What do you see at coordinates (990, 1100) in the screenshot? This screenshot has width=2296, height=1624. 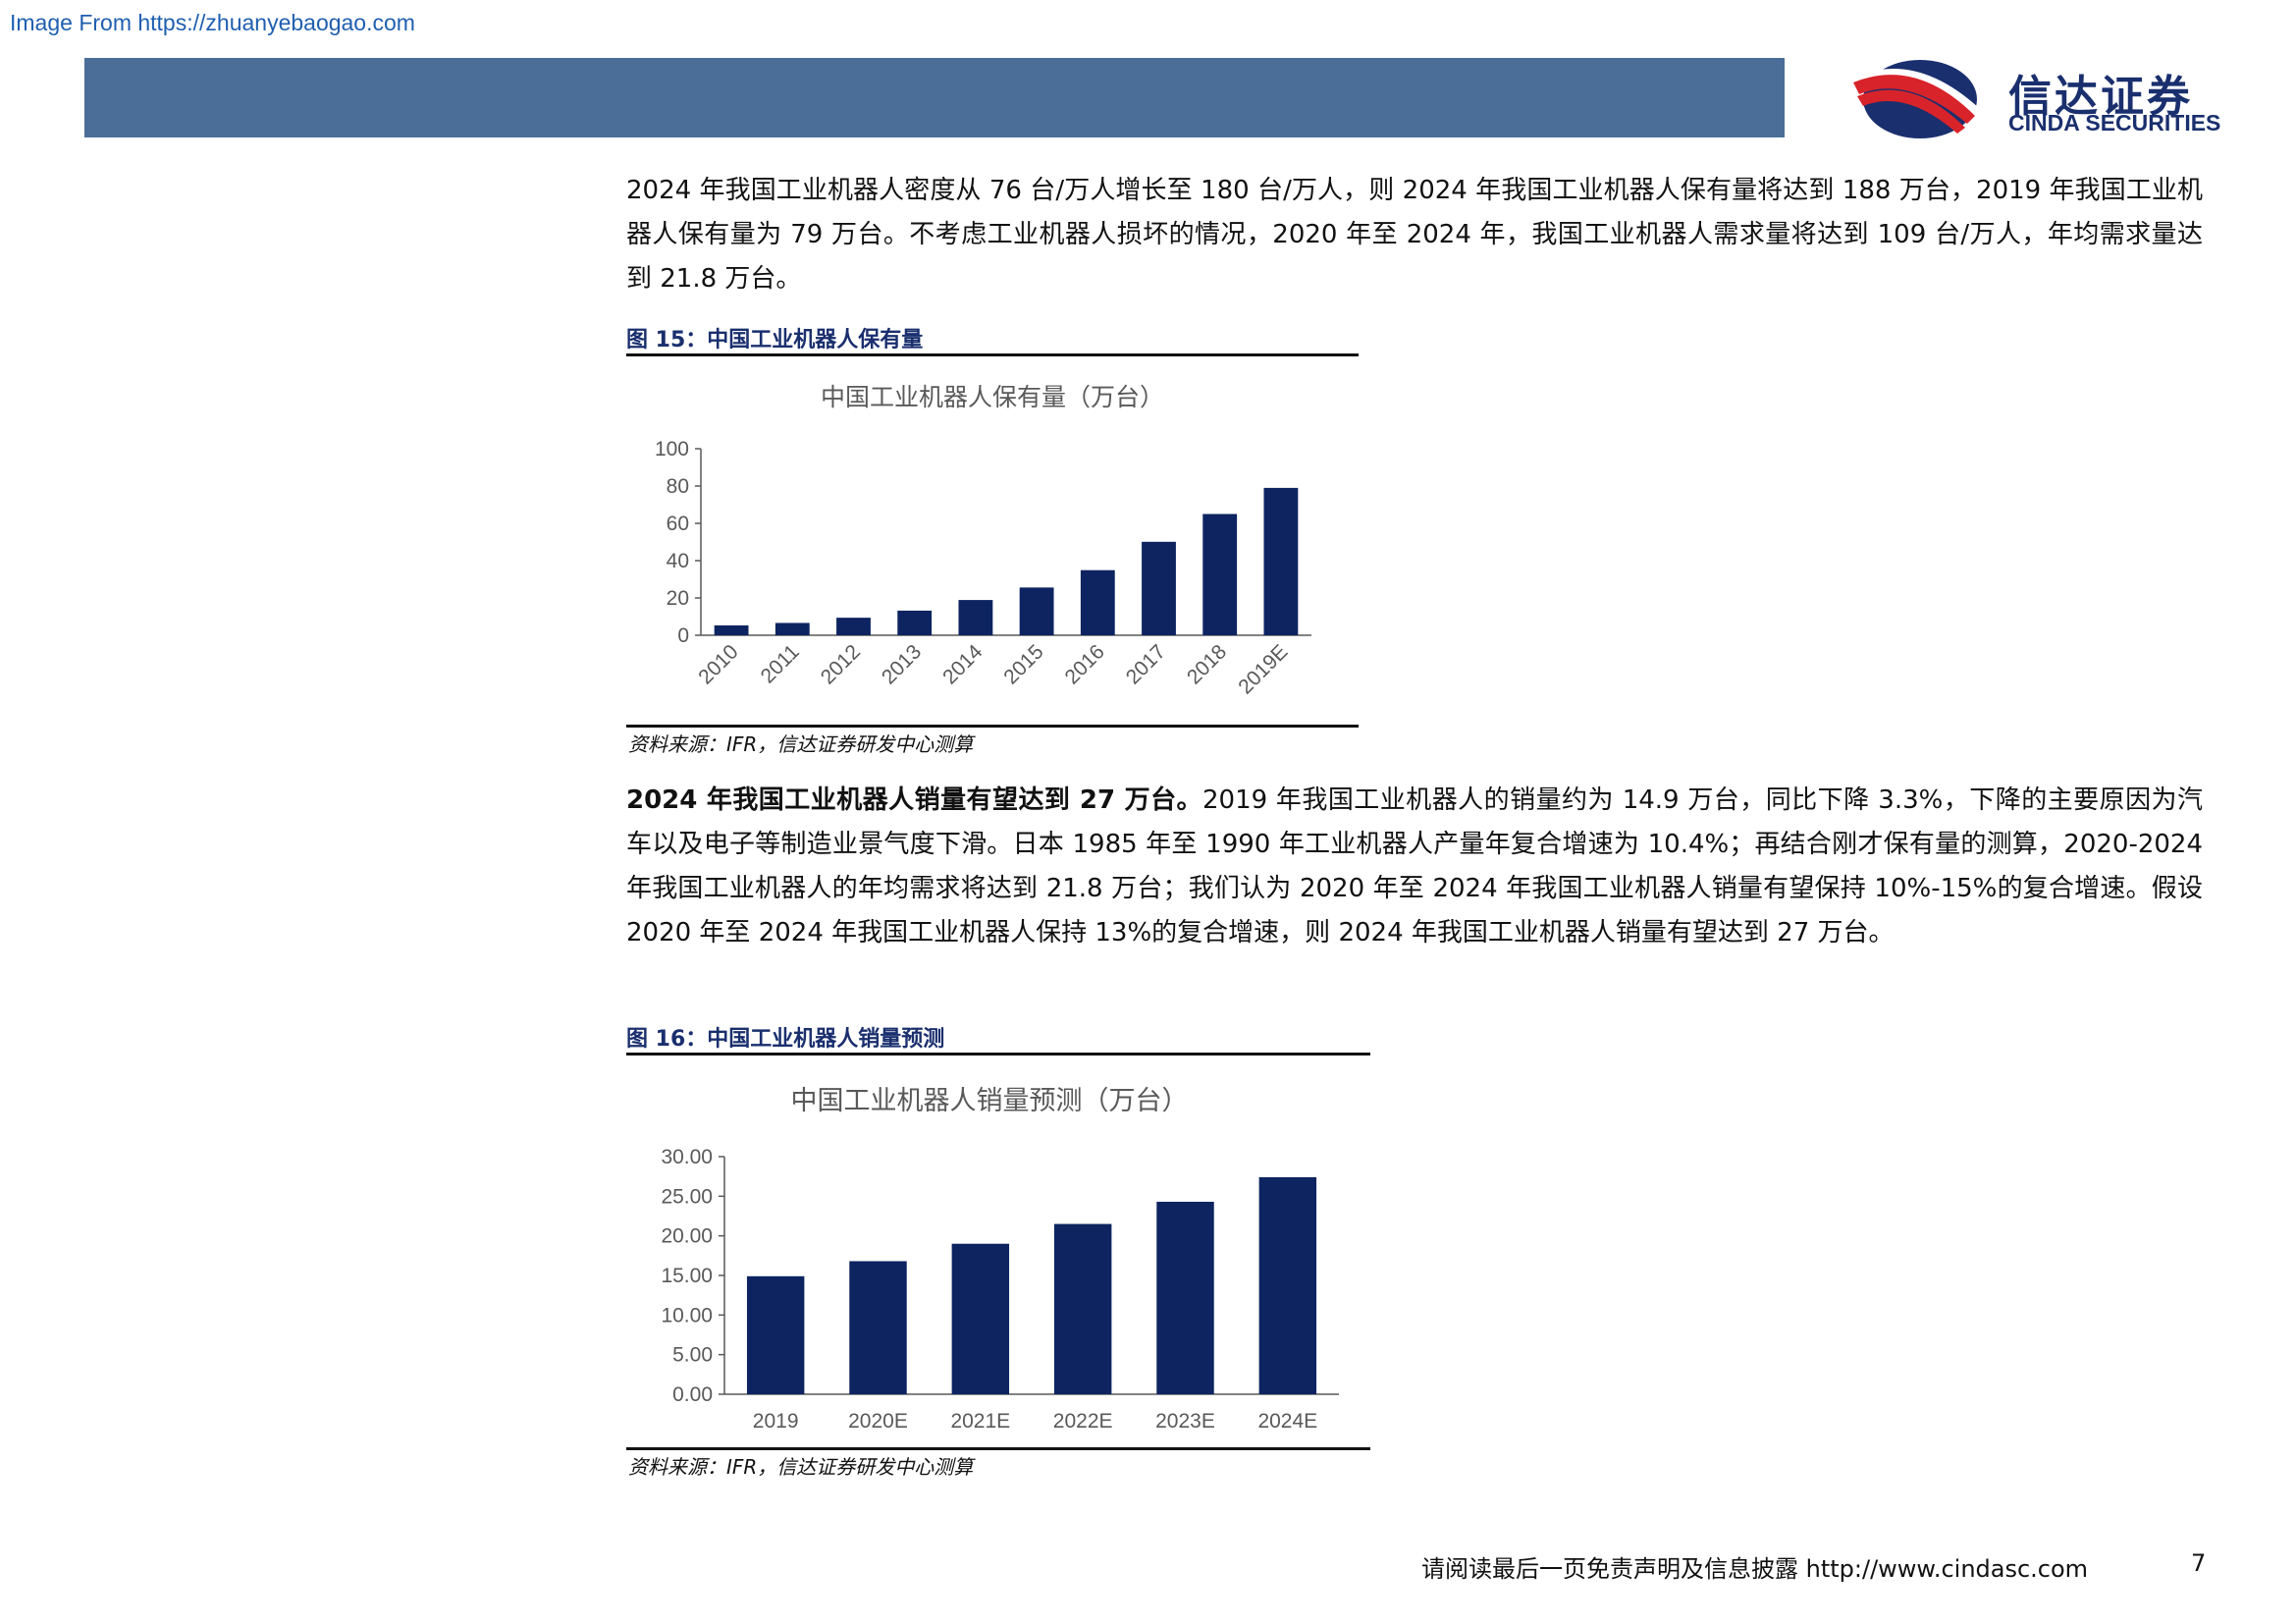 I see `figure-16-chart-title: 中国工业机器人销量预测（万台）` at bounding box center [990, 1100].